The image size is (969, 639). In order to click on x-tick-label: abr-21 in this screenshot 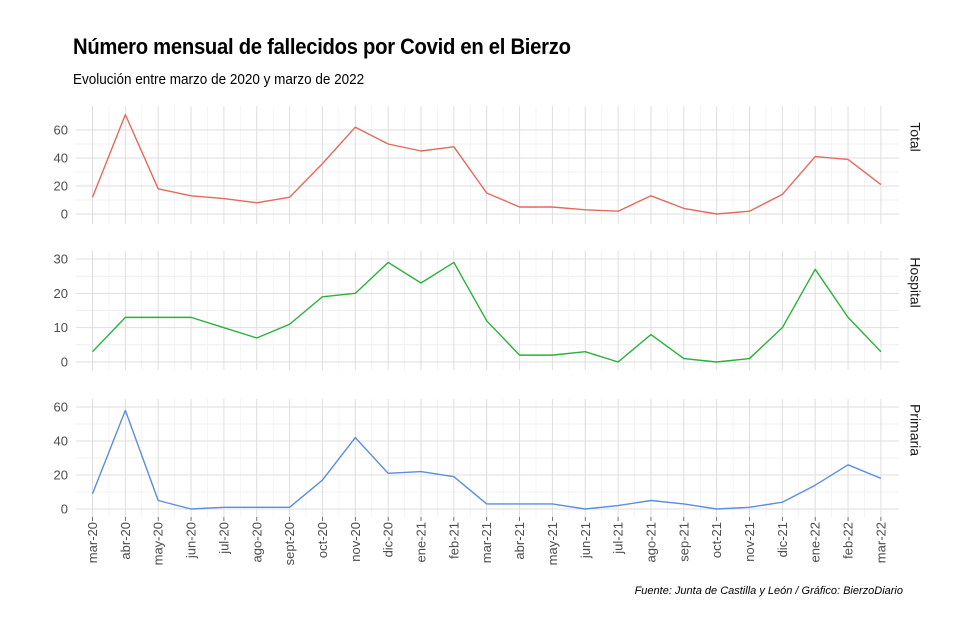, I will do `click(519, 541)`.